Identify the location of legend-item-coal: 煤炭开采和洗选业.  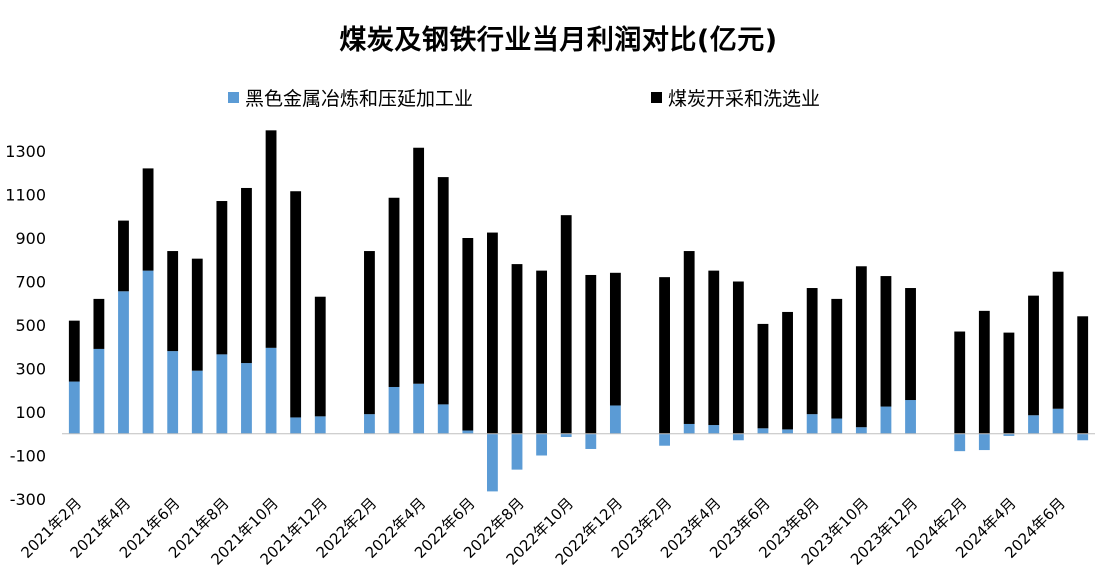
(735, 97).